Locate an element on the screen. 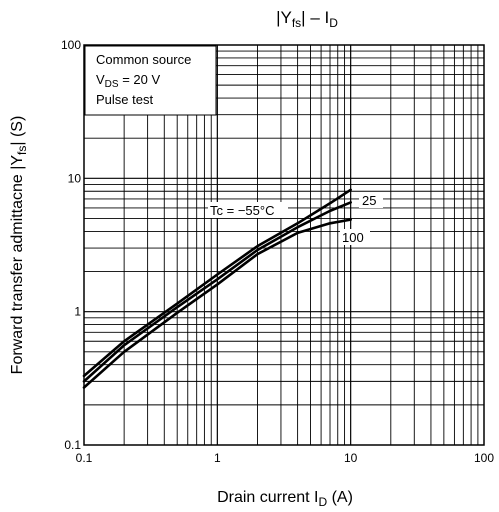  x-tick-label: 1 is located at coordinates (217, 458).